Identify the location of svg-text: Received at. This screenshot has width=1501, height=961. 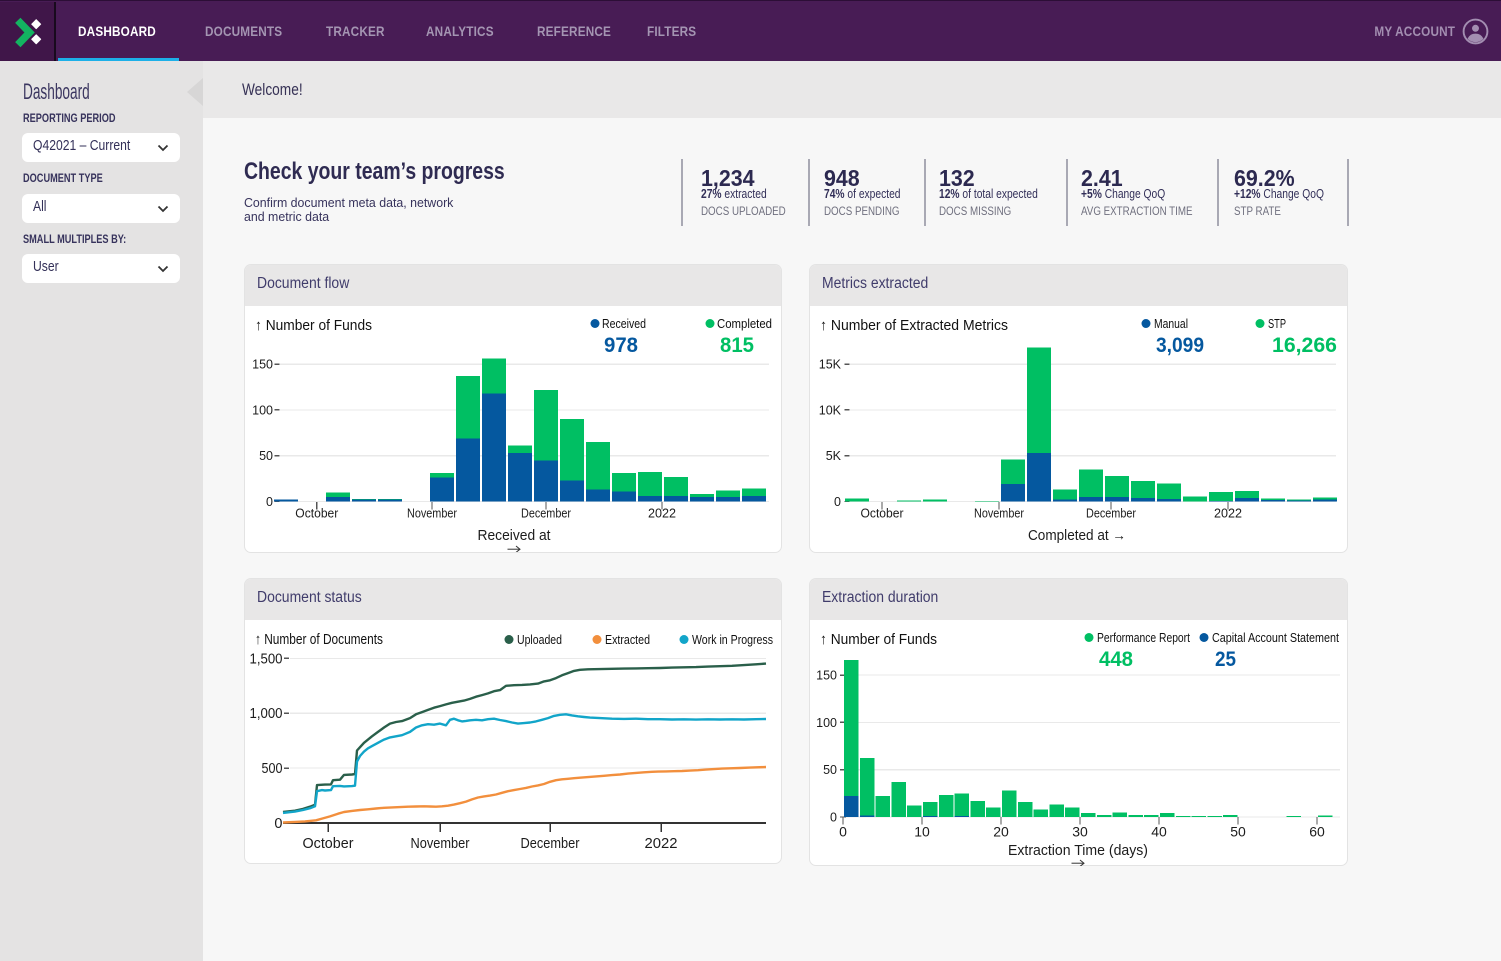
(514, 536).